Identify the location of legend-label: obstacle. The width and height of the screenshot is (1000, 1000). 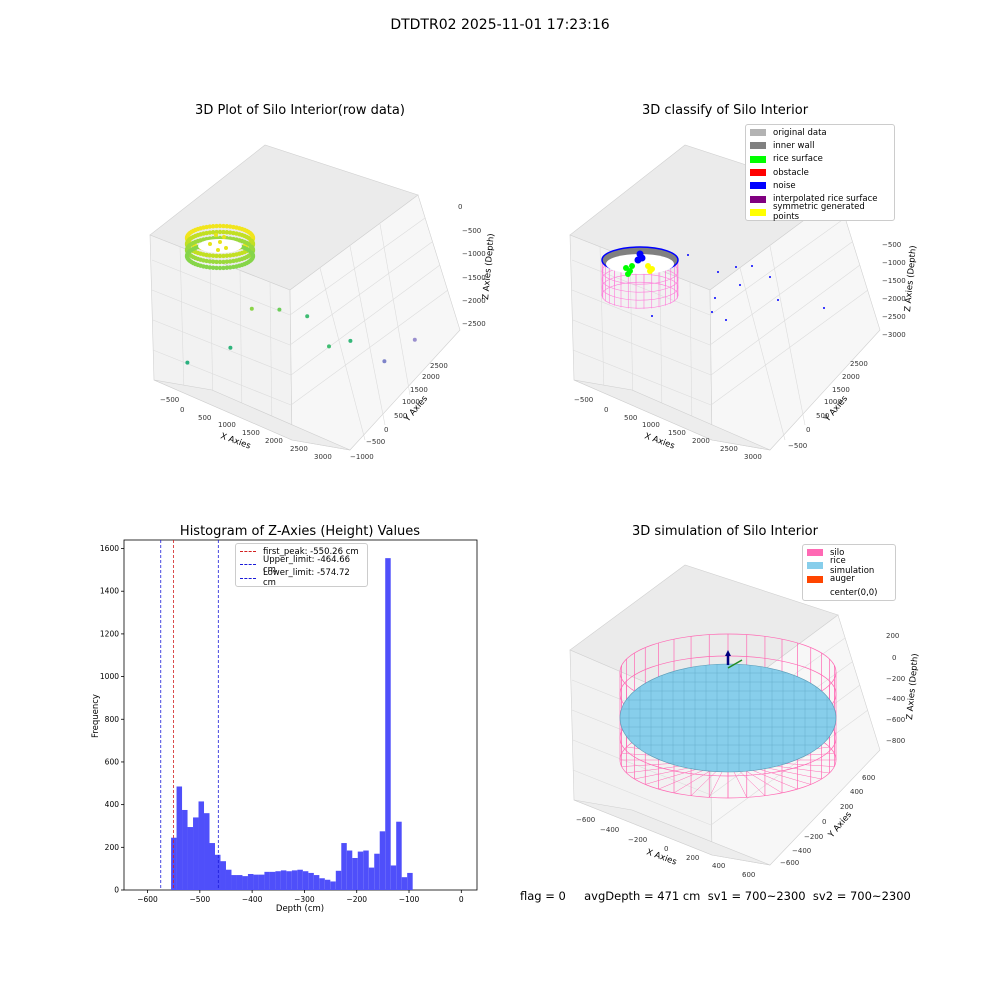
(791, 172).